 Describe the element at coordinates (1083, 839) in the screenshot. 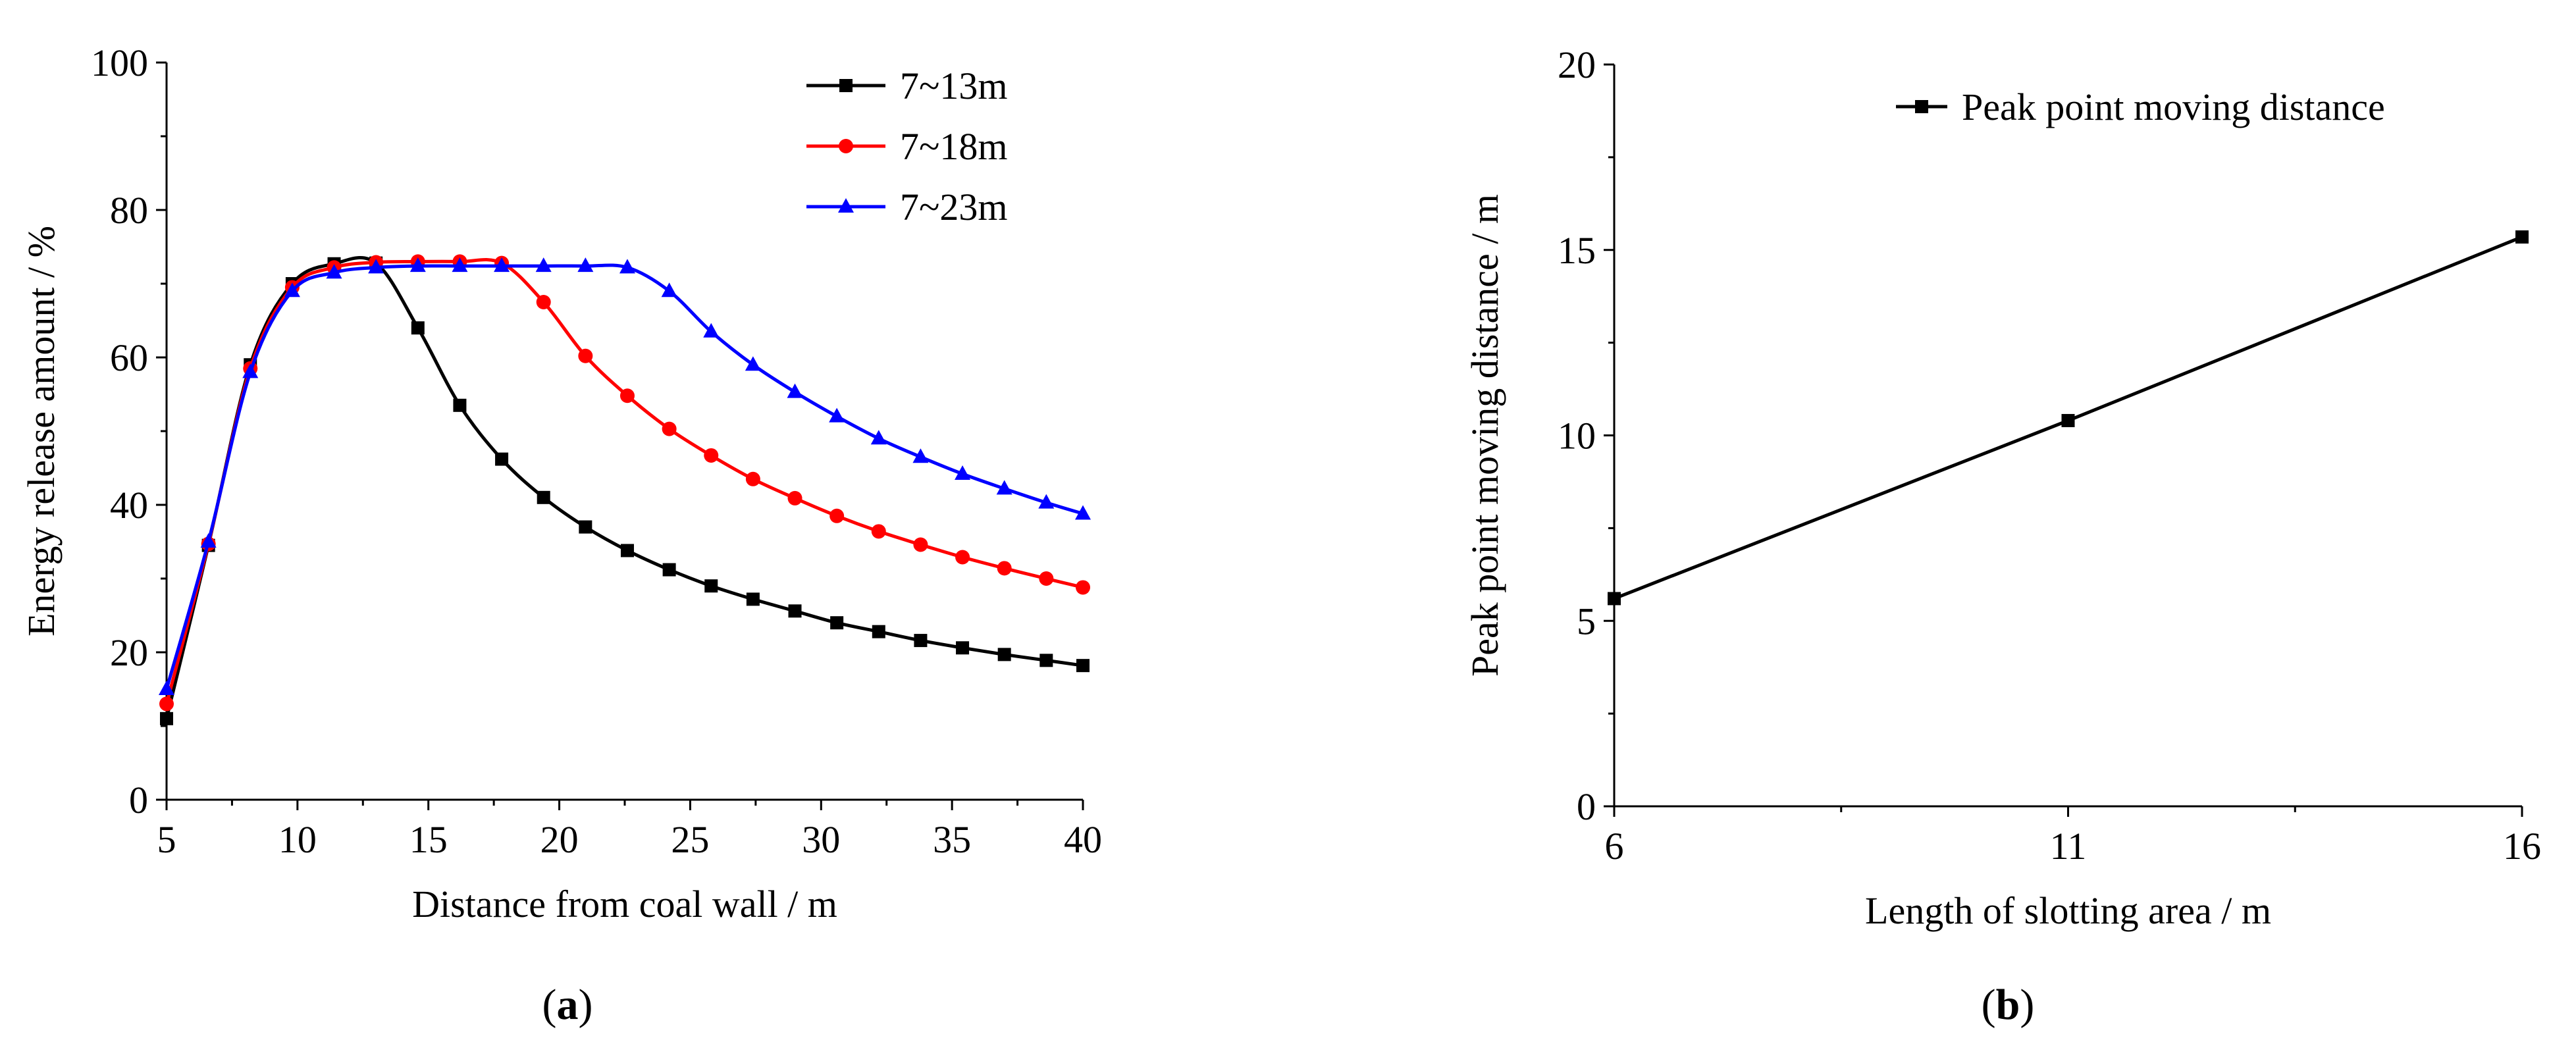

I see `x-tick-label: 40` at that location.